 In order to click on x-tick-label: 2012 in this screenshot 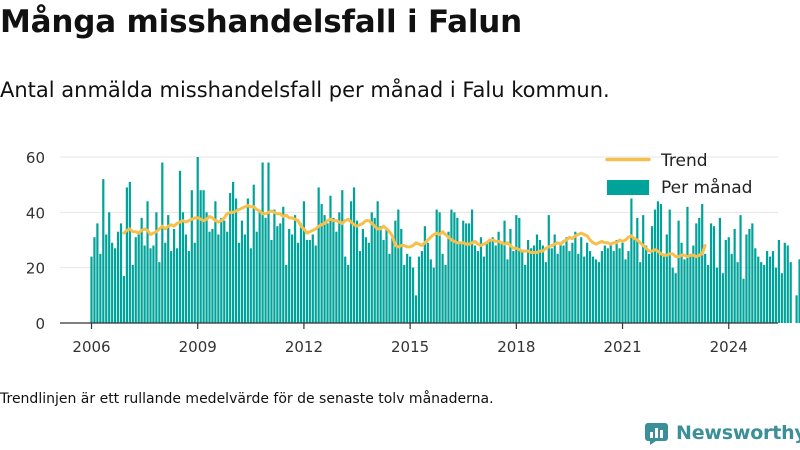, I will do `click(304, 347)`.